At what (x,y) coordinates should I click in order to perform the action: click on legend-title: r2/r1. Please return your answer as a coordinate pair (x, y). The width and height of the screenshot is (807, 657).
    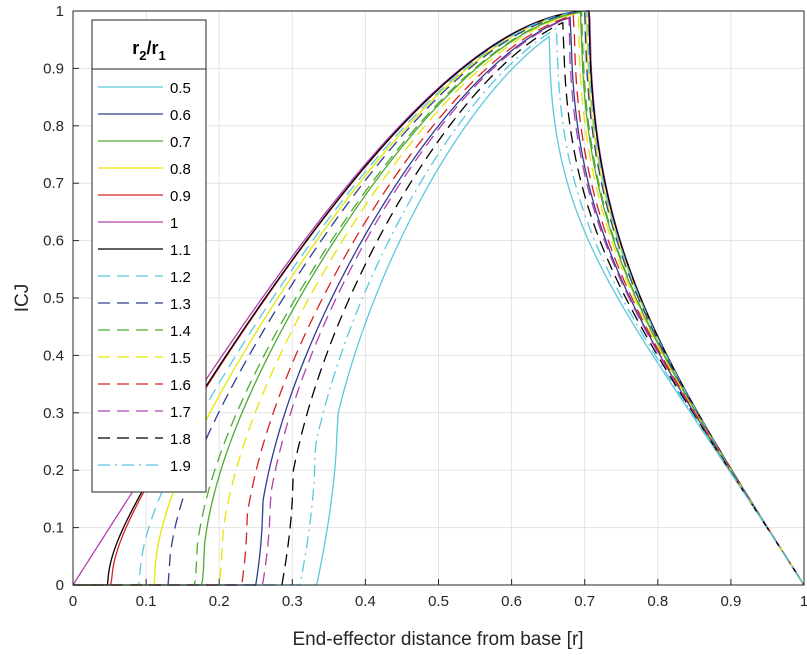
    Looking at the image, I should click on (149, 50).